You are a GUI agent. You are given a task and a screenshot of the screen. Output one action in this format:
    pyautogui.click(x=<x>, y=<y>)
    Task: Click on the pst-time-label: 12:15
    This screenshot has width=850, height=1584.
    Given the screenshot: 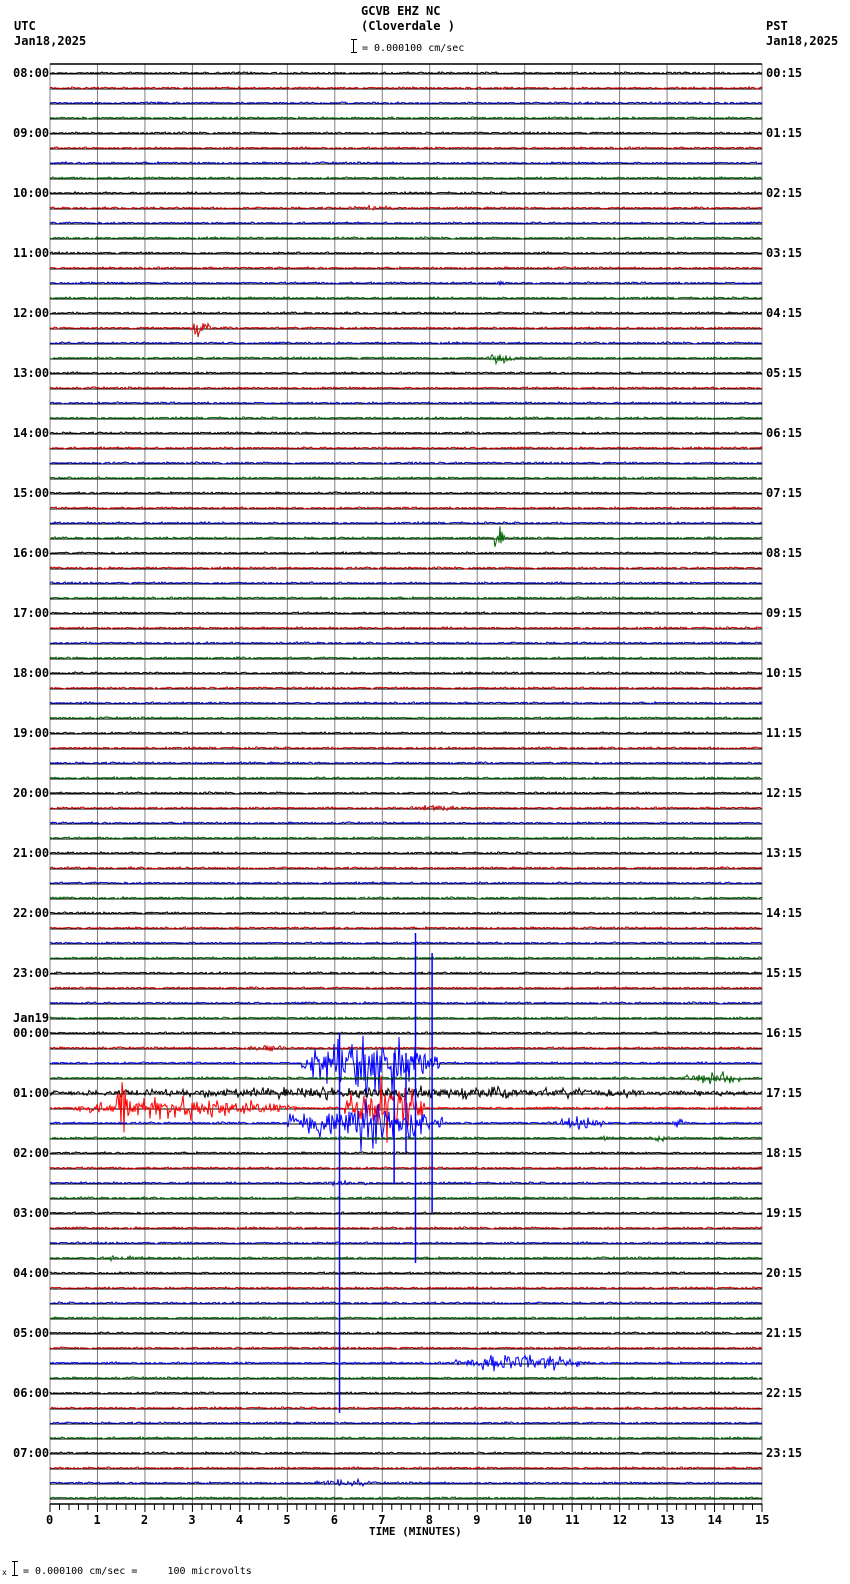 What is the action you would take?
    pyautogui.click(x=784, y=793)
    